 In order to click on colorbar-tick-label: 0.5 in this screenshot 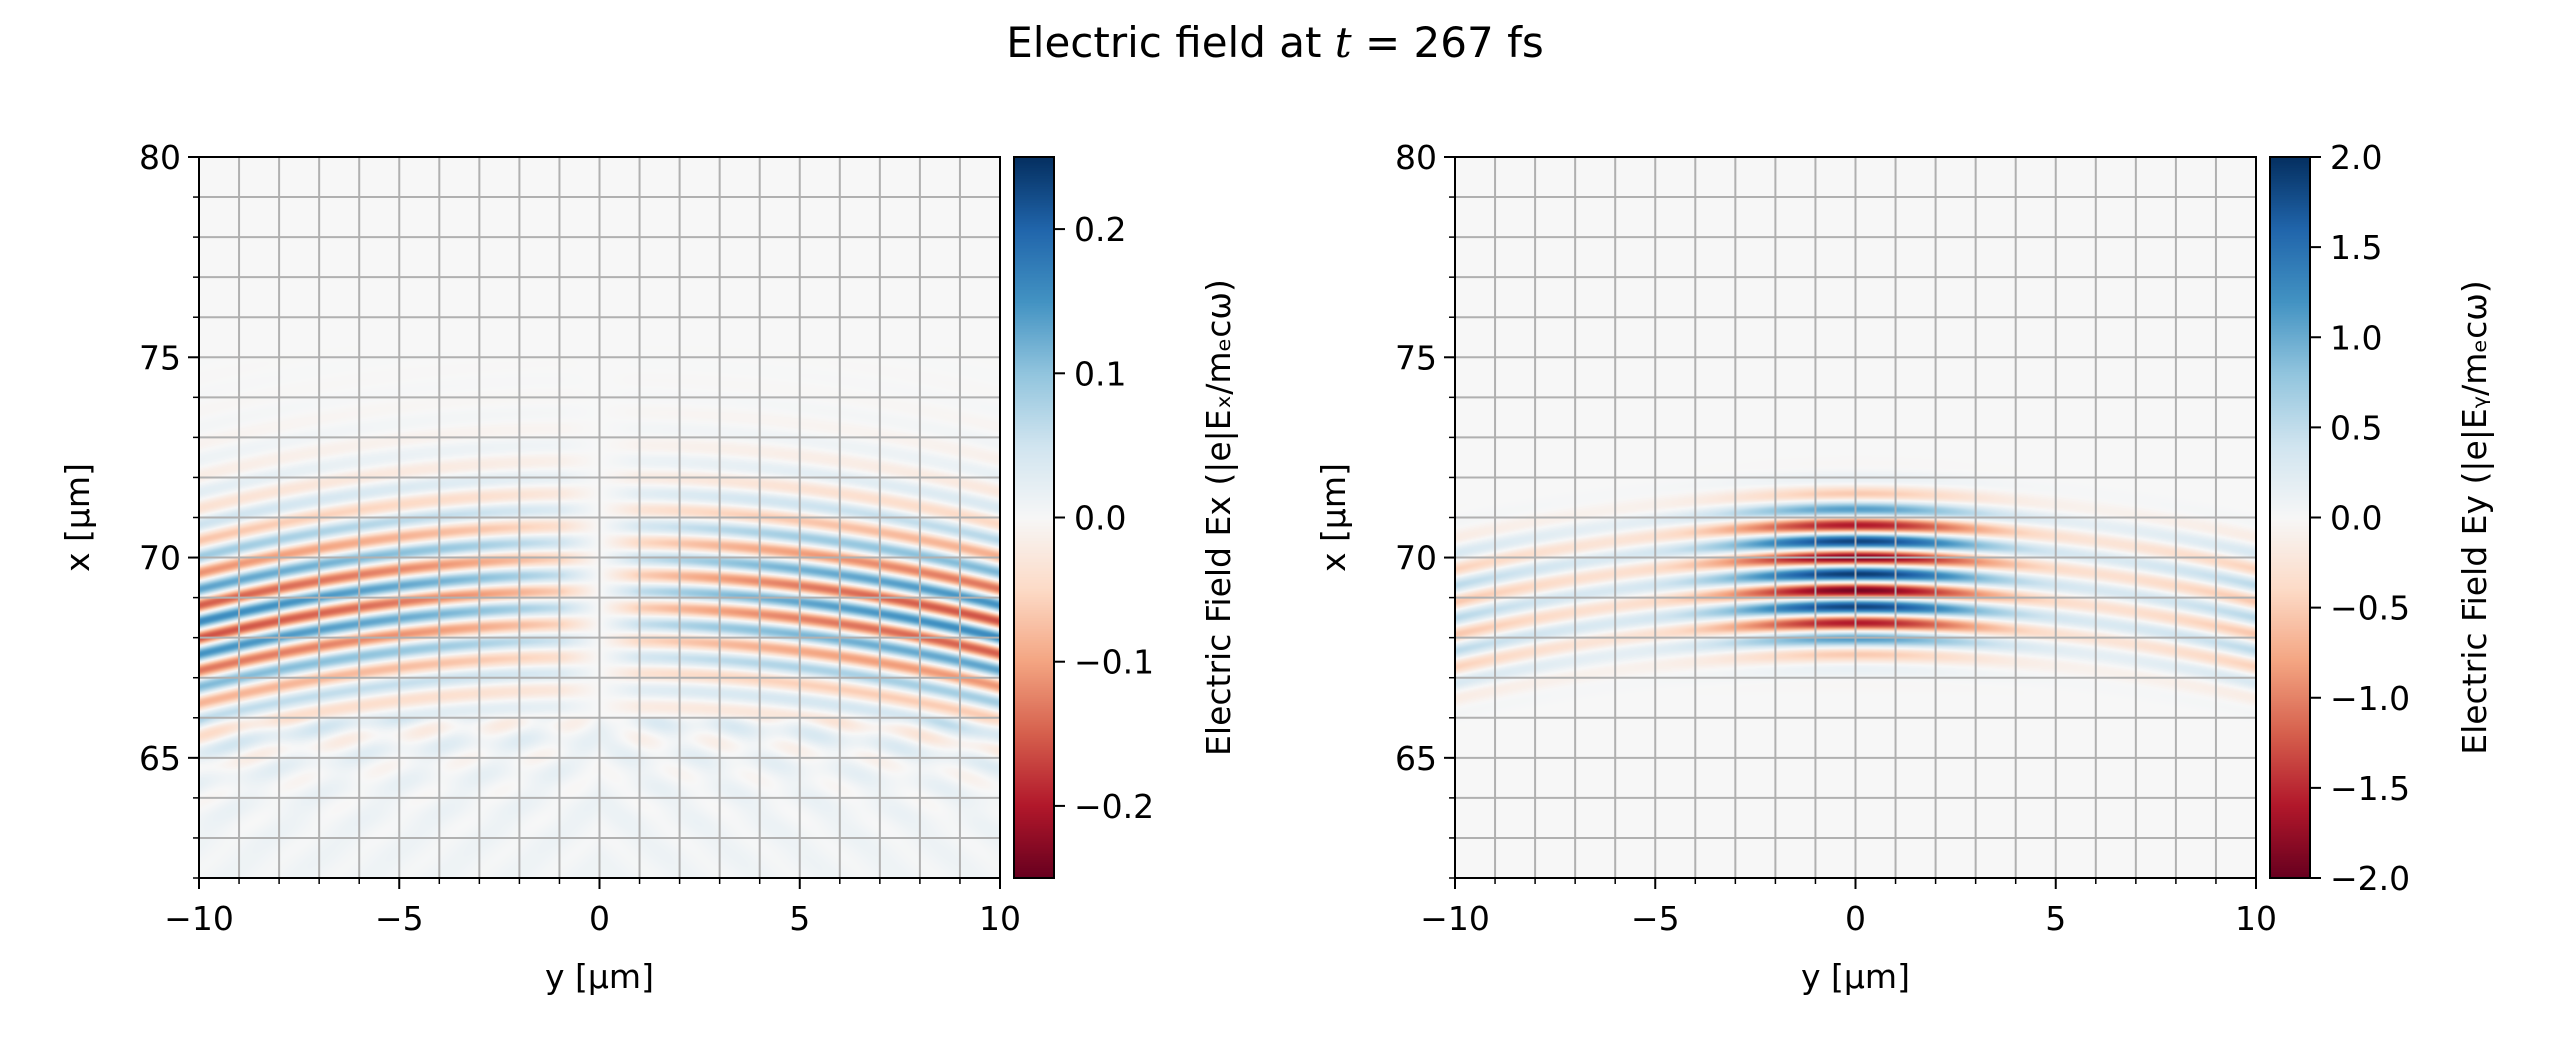, I will do `click(2356, 427)`.